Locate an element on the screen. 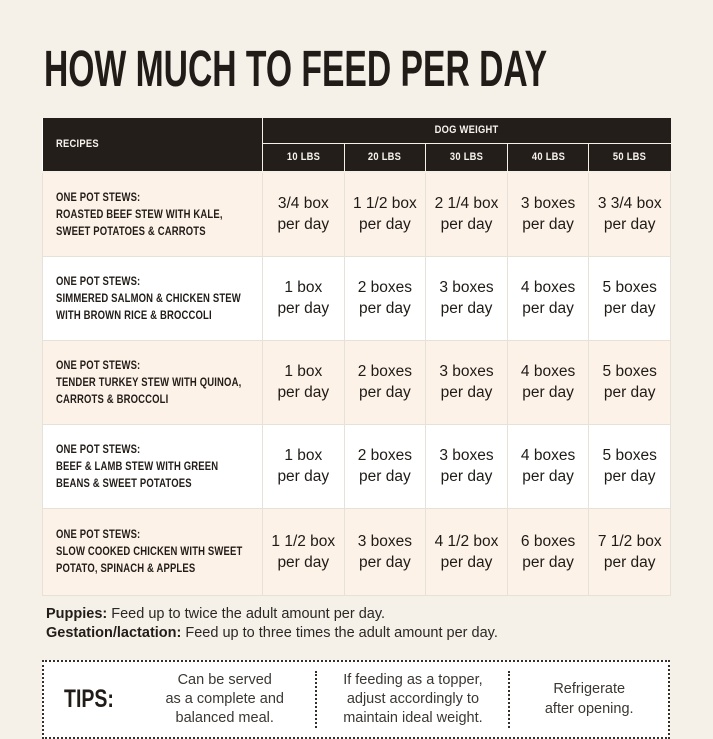 The height and width of the screenshot is (739, 713). weight-label: 30 LBS is located at coordinates (466, 157).